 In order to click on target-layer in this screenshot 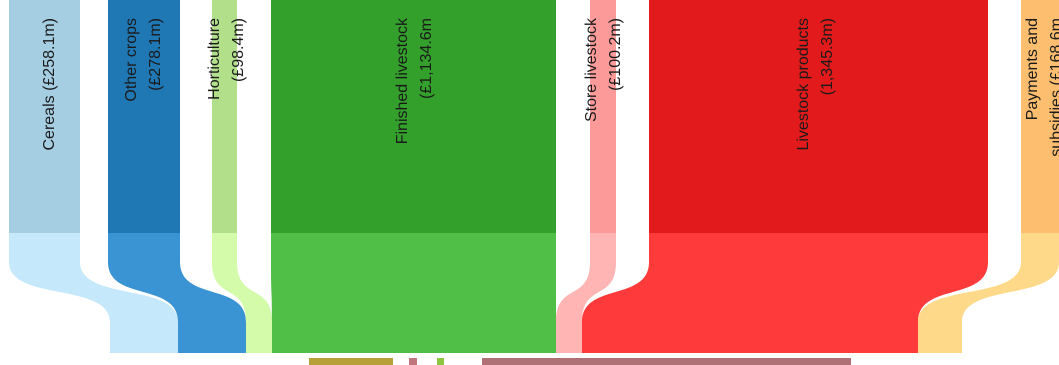, I will do `click(580, 361)`.